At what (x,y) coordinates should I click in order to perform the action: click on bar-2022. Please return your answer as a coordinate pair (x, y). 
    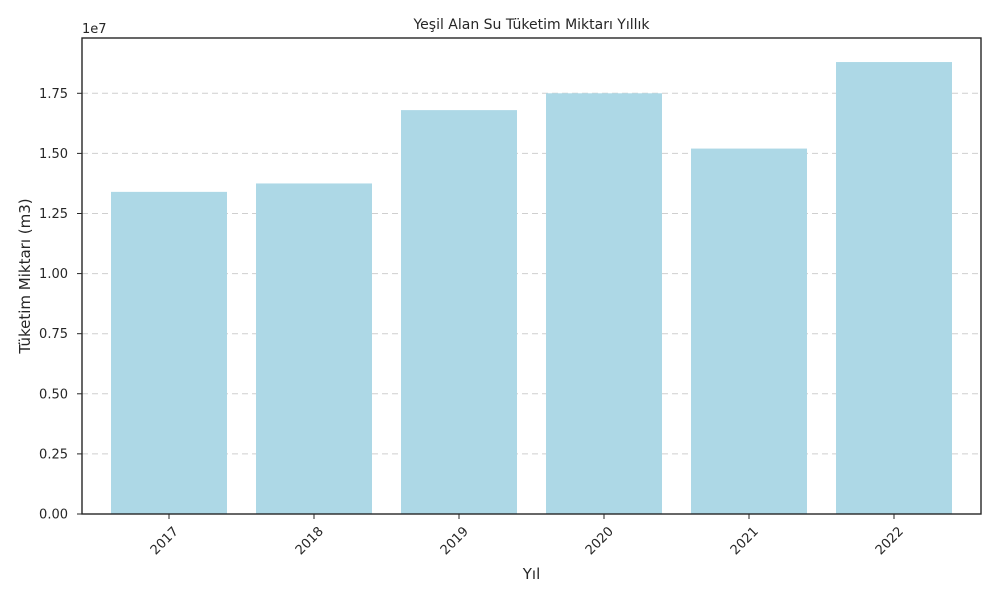
    Looking at the image, I should click on (894, 288).